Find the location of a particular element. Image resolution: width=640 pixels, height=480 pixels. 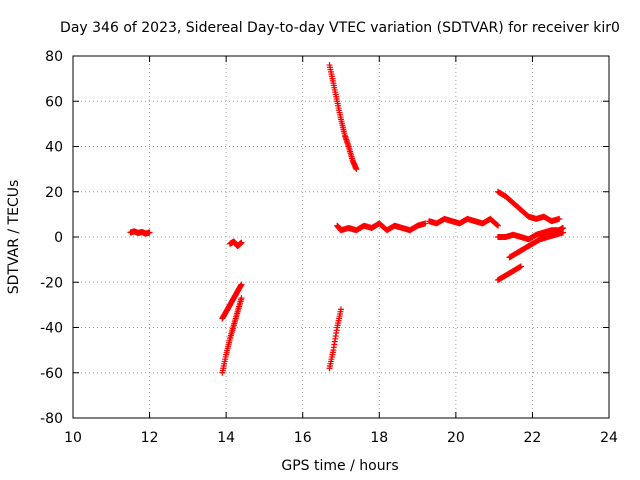

y-axis-label: SDTVAR / TECUs is located at coordinates (14, 237).